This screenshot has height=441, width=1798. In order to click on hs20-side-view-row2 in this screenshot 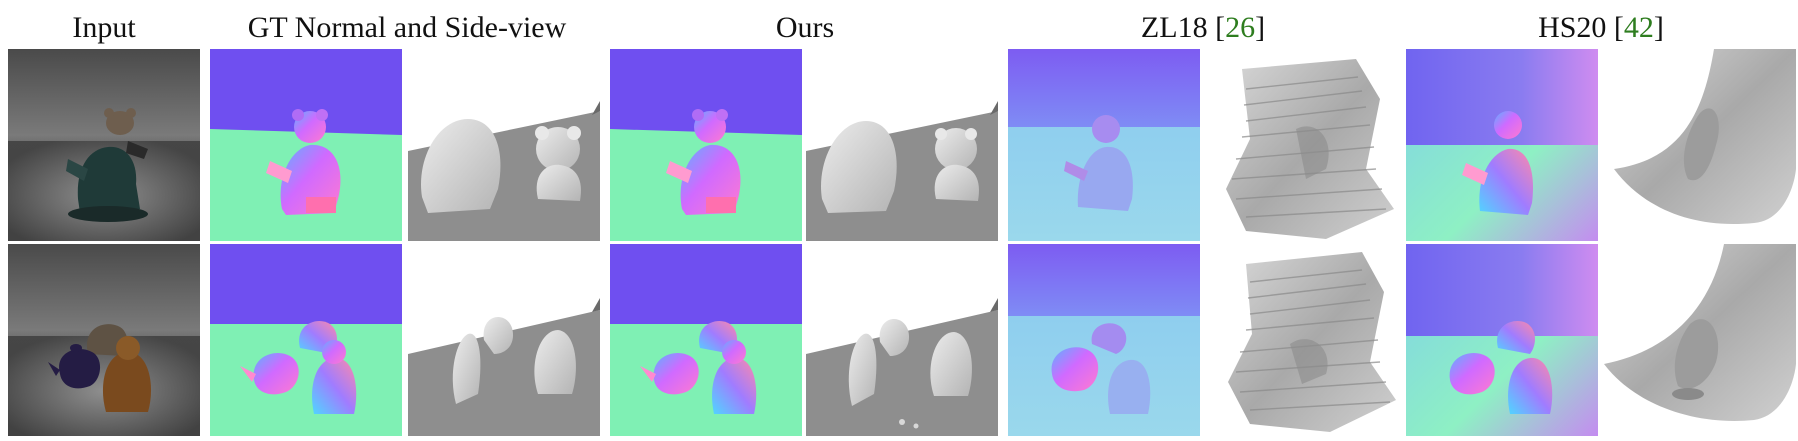, I will do `click(1700, 340)`.